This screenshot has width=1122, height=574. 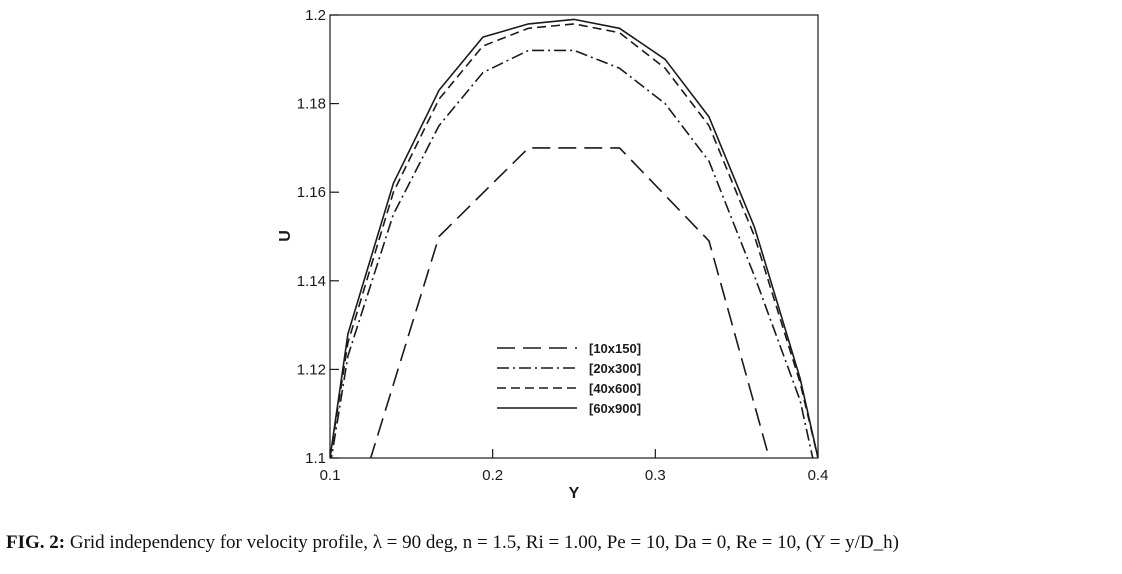 I want to click on x-tick-label: 0.1, so click(x=330, y=475).